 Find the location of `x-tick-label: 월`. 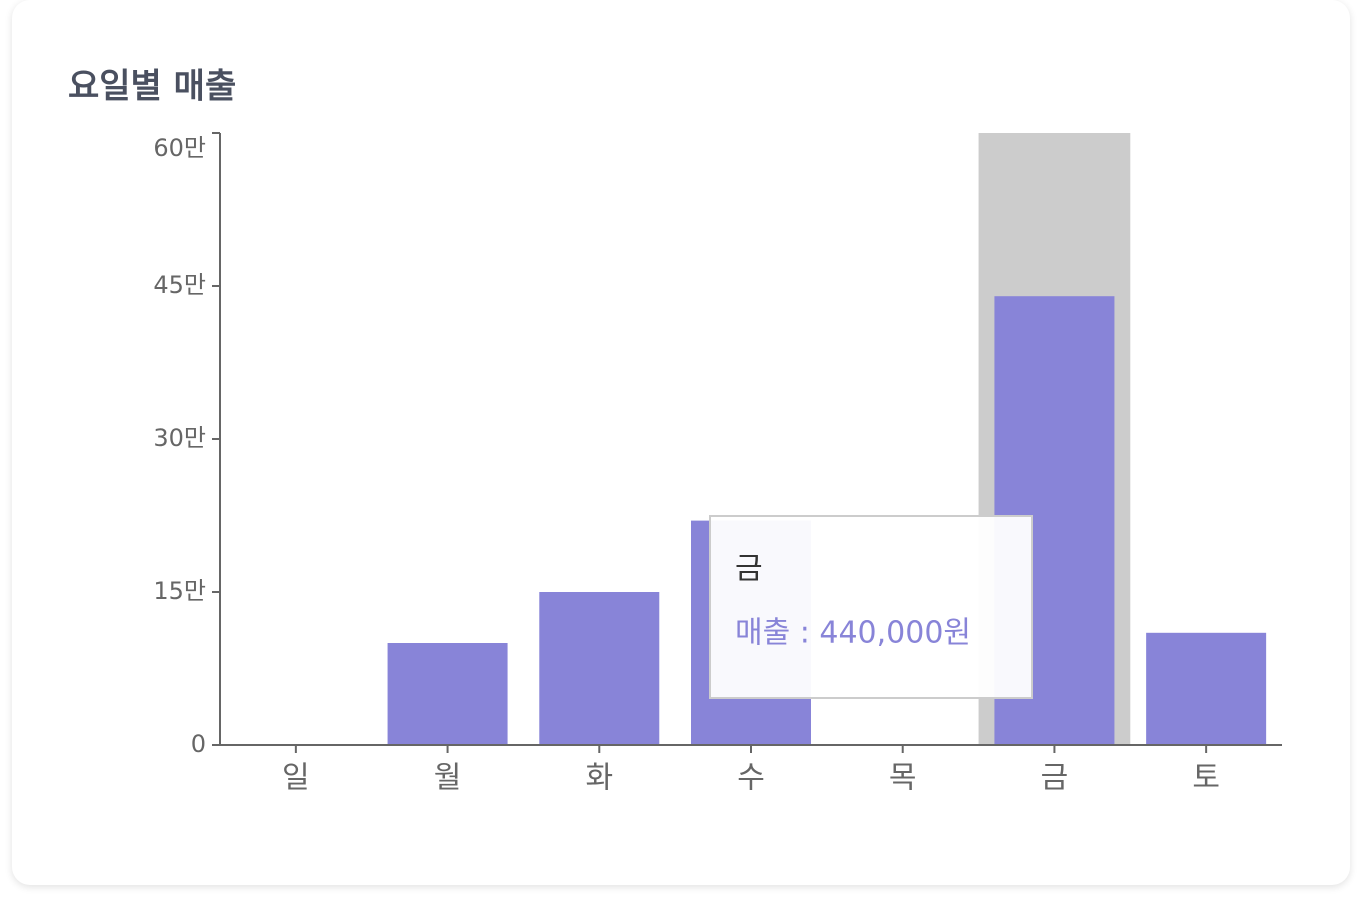

x-tick-label: 월 is located at coordinates (448, 778).